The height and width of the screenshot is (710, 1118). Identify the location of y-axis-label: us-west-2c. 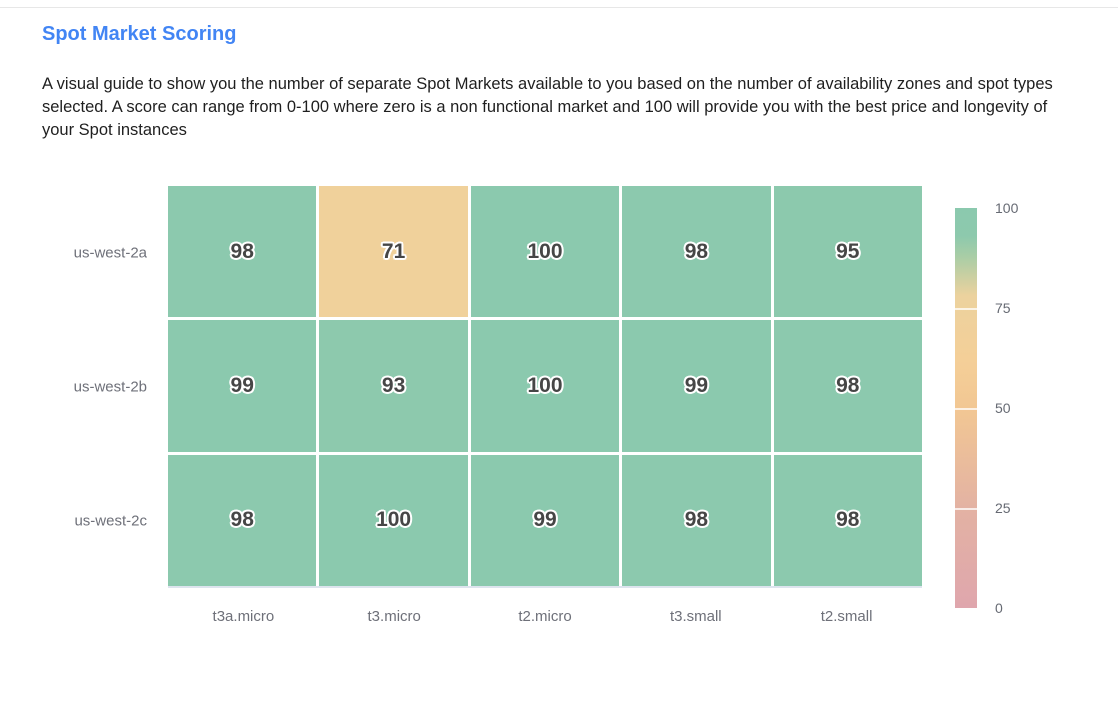
(110, 521).